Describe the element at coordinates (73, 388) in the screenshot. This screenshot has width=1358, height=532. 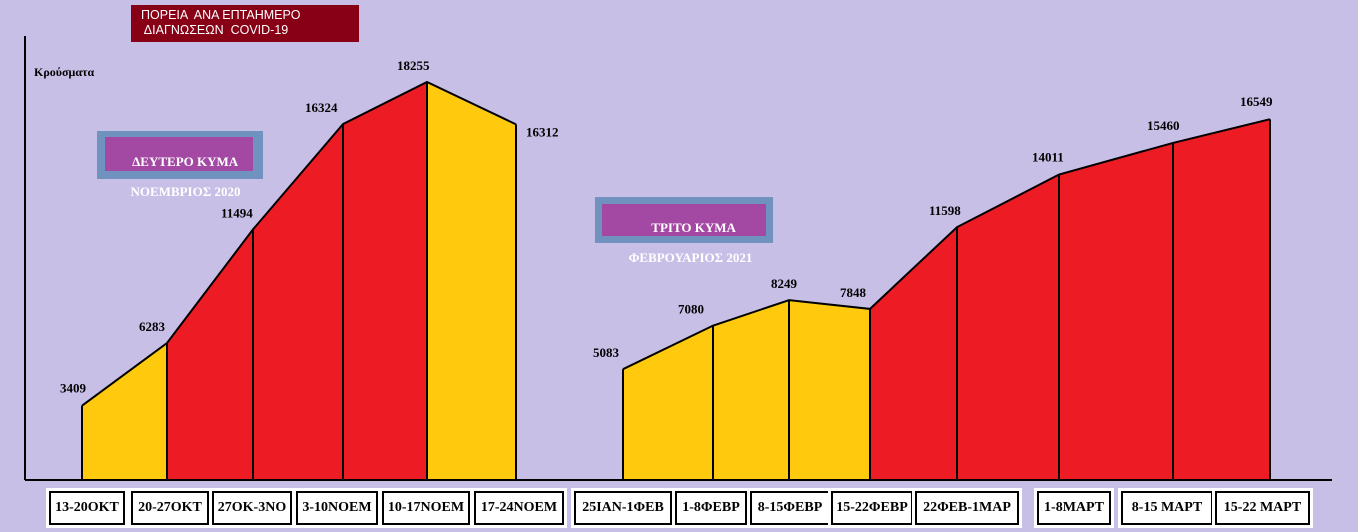
I see `data-label-0: 3409` at that location.